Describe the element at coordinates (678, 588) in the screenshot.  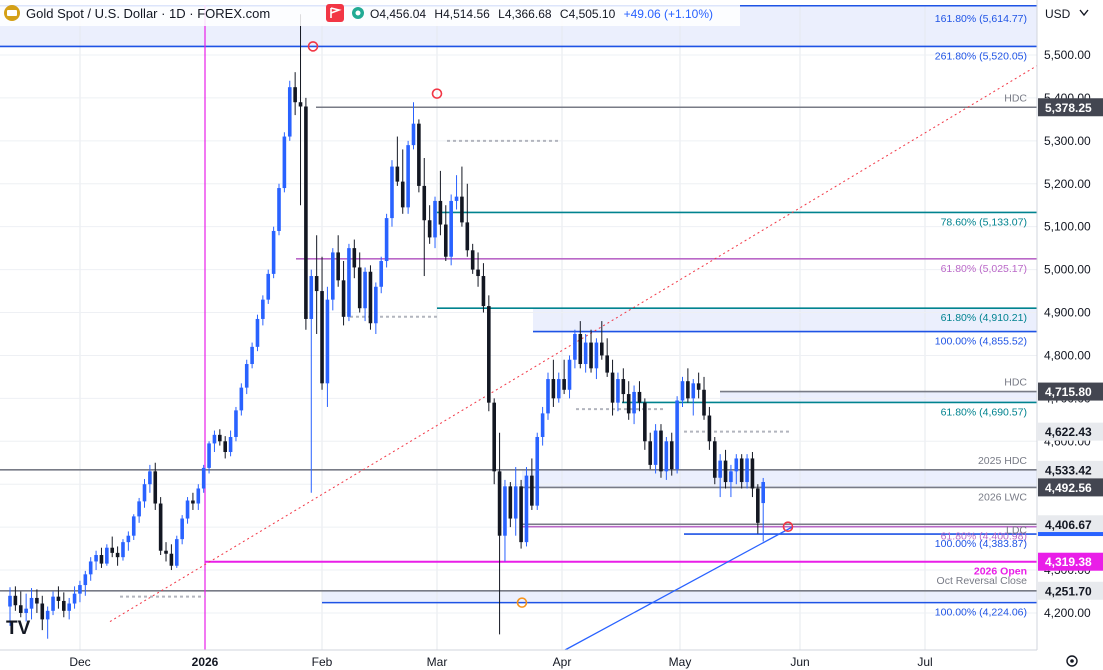
I see `support-trendline` at that location.